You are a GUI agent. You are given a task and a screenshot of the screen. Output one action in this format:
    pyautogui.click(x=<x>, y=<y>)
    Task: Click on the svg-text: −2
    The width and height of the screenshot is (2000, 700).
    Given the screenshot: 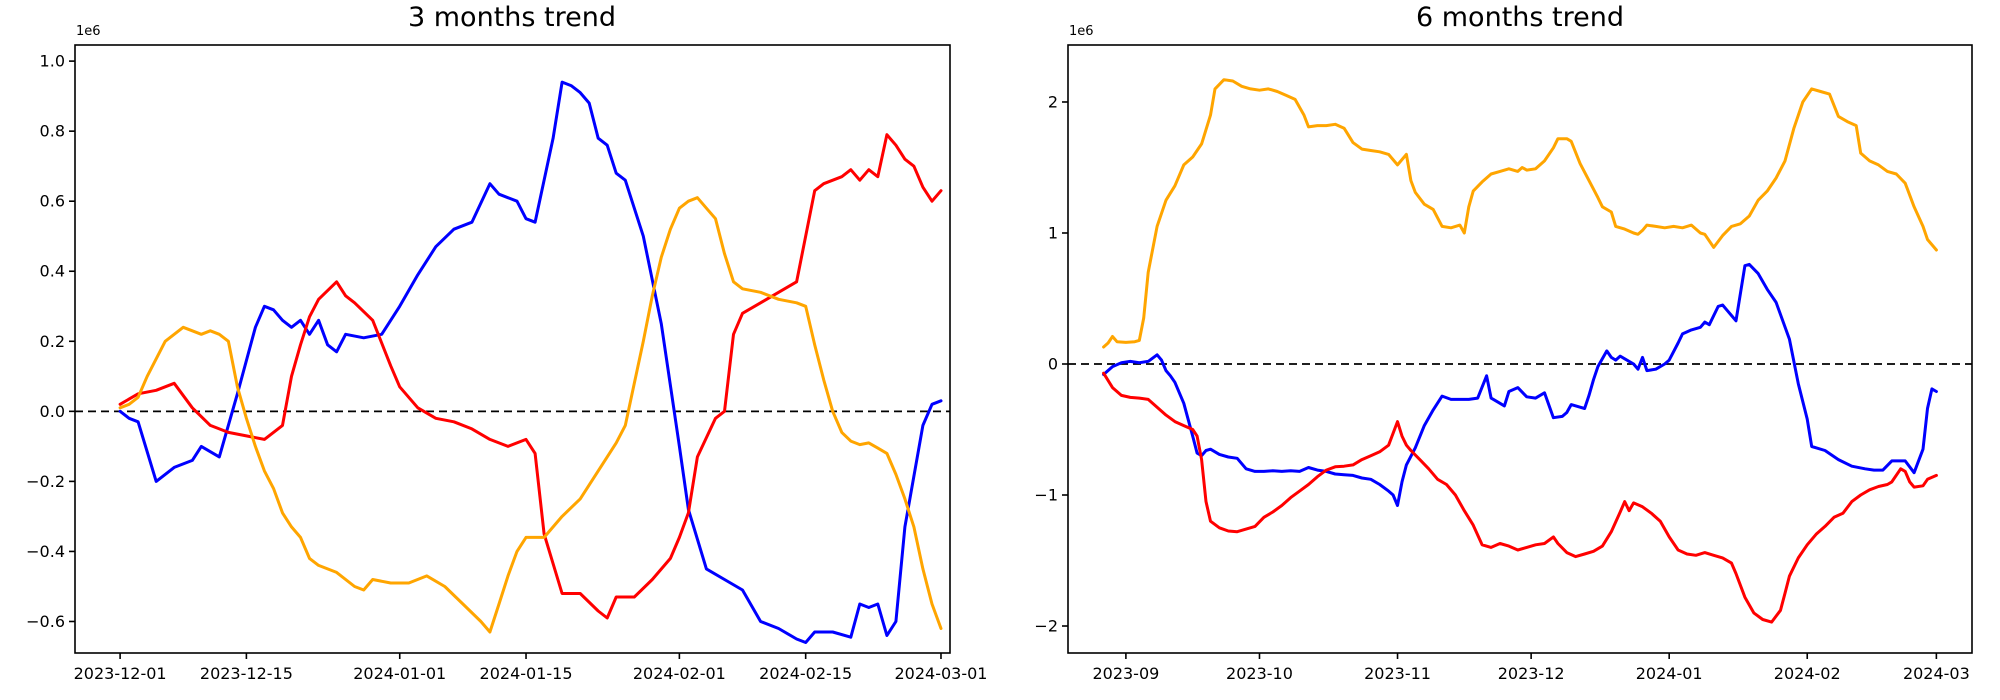 What is the action you would take?
    pyautogui.click(x=1046, y=626)
    